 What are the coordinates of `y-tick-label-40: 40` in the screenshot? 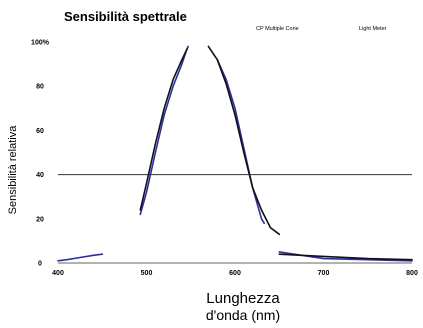 It's located at (40, 175).